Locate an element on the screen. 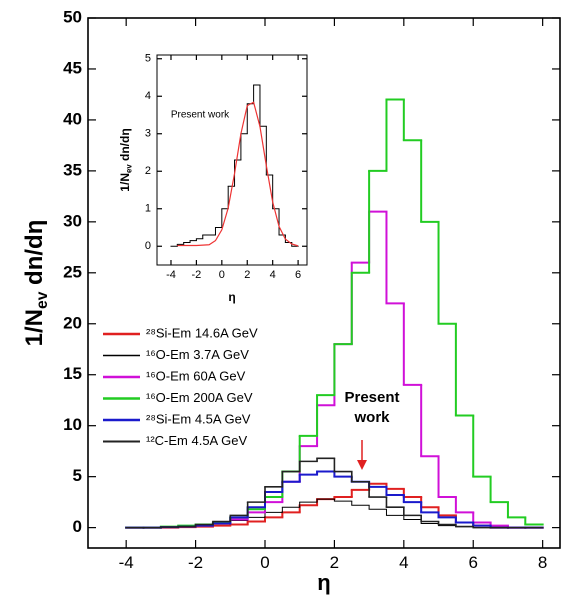 The height and width of the screenshot is (597, 573). x-tick-label: 8 is located at coordinates (542, 562).